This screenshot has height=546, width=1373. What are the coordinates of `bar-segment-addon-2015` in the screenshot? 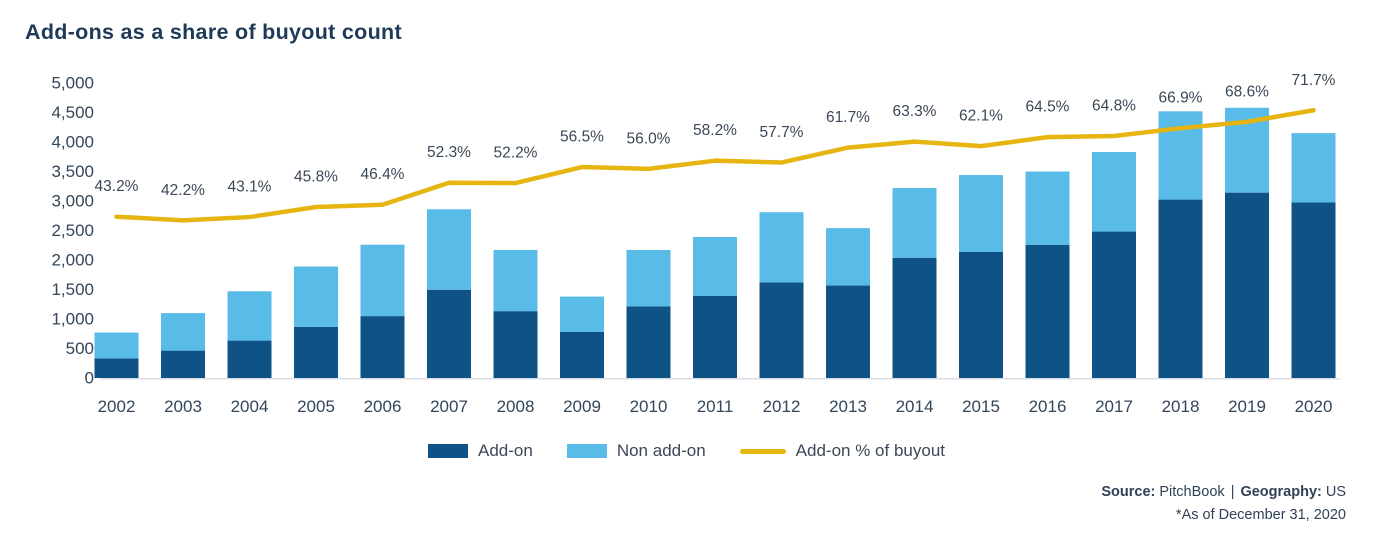 It's located at (981, 314).